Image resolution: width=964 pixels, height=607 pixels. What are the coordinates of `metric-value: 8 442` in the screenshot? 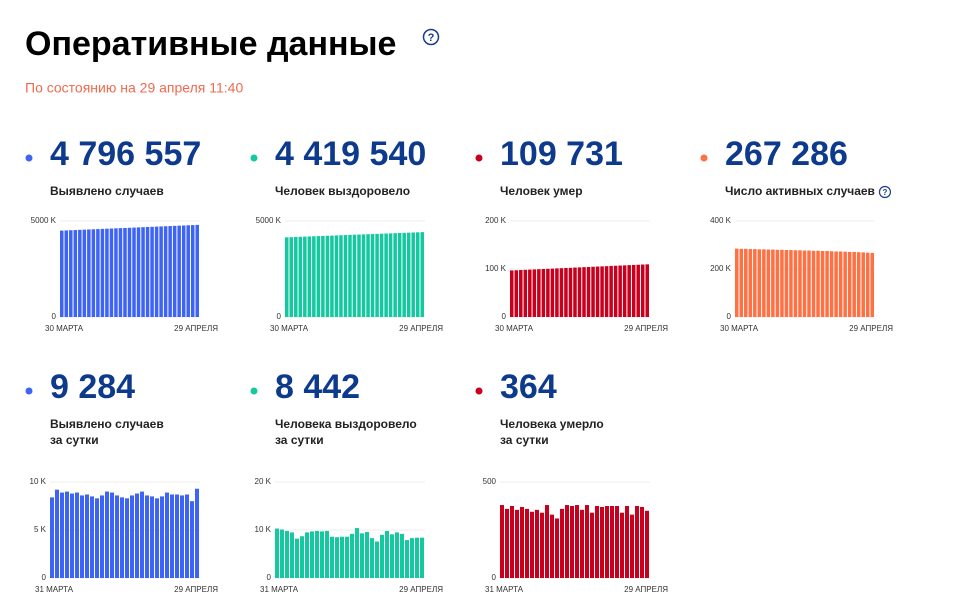 It's located at (317, 387).